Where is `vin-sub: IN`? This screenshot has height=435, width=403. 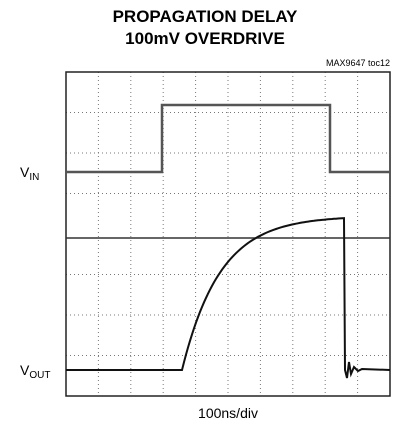 vin-sub: IN is located at coordinates (34, 177).